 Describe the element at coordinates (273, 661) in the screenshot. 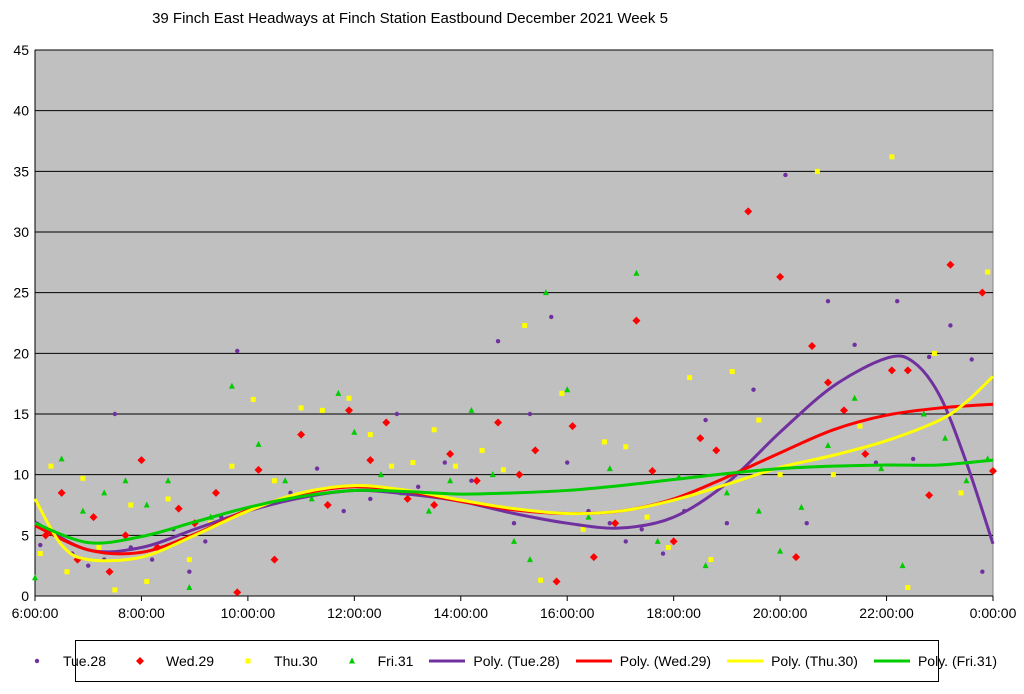

I see `legend-item: Thu.30` at that location.